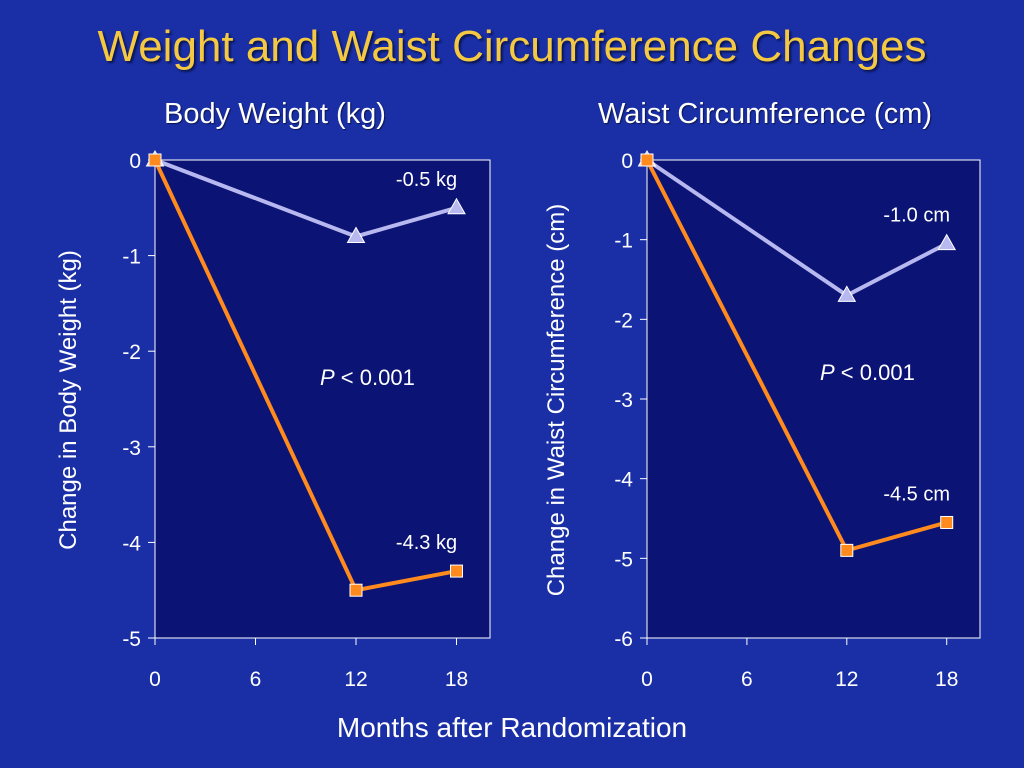 This screenshot has height=768, width=1024. I want to click on data-label: -0.5 kg, so click(426, 180).